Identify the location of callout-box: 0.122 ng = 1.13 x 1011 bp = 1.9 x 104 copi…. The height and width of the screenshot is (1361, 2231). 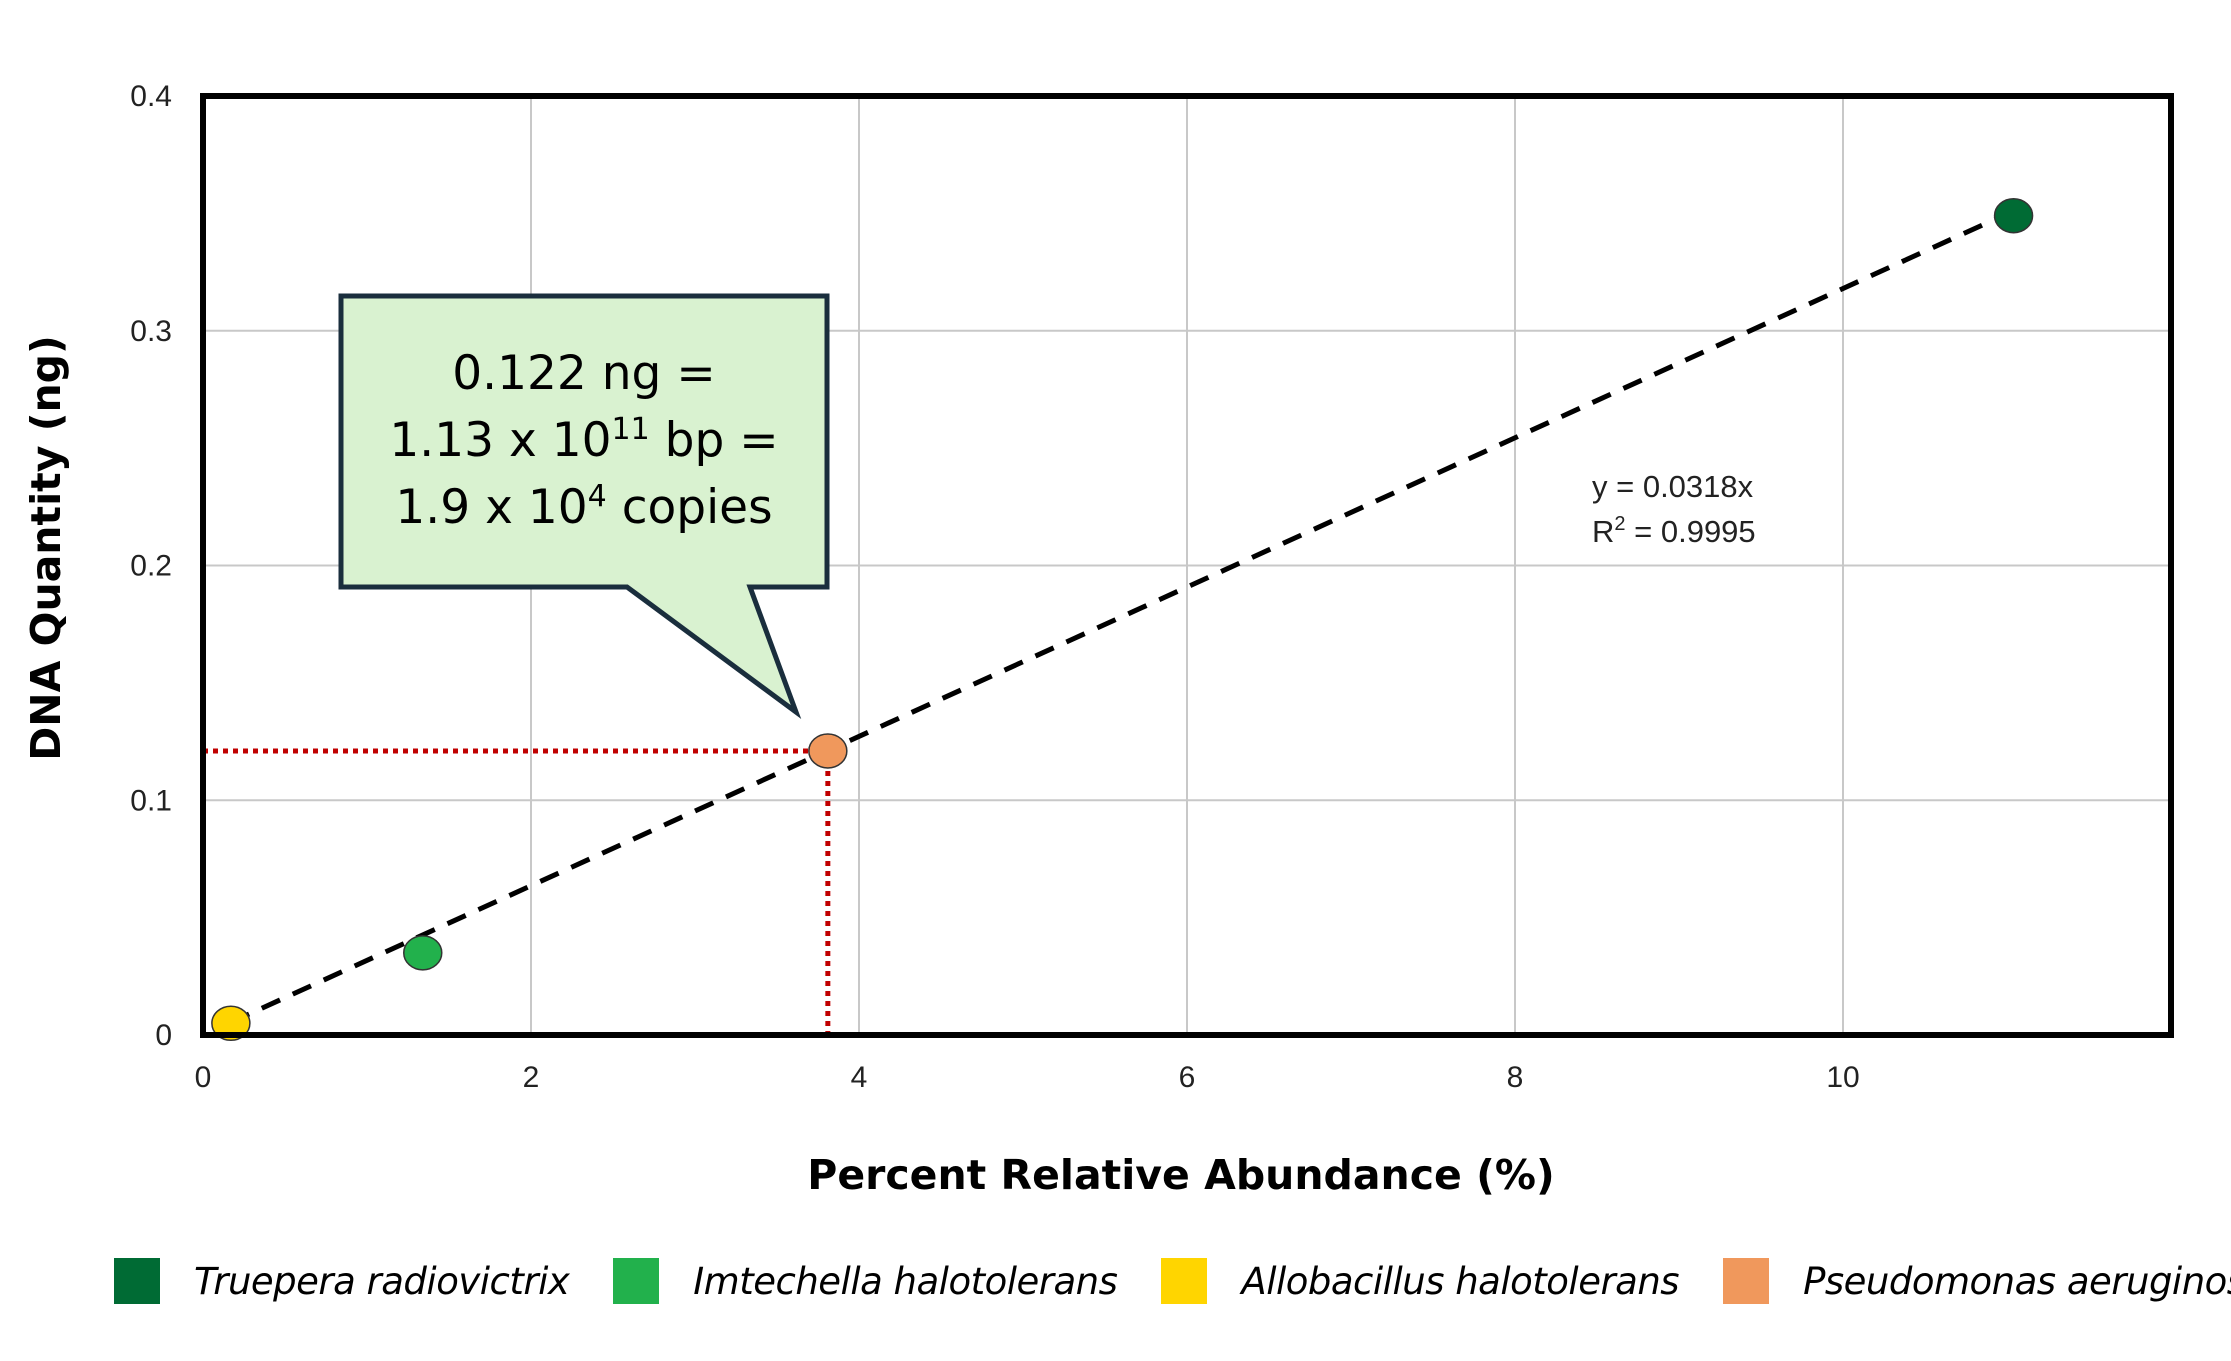
(584, 506).